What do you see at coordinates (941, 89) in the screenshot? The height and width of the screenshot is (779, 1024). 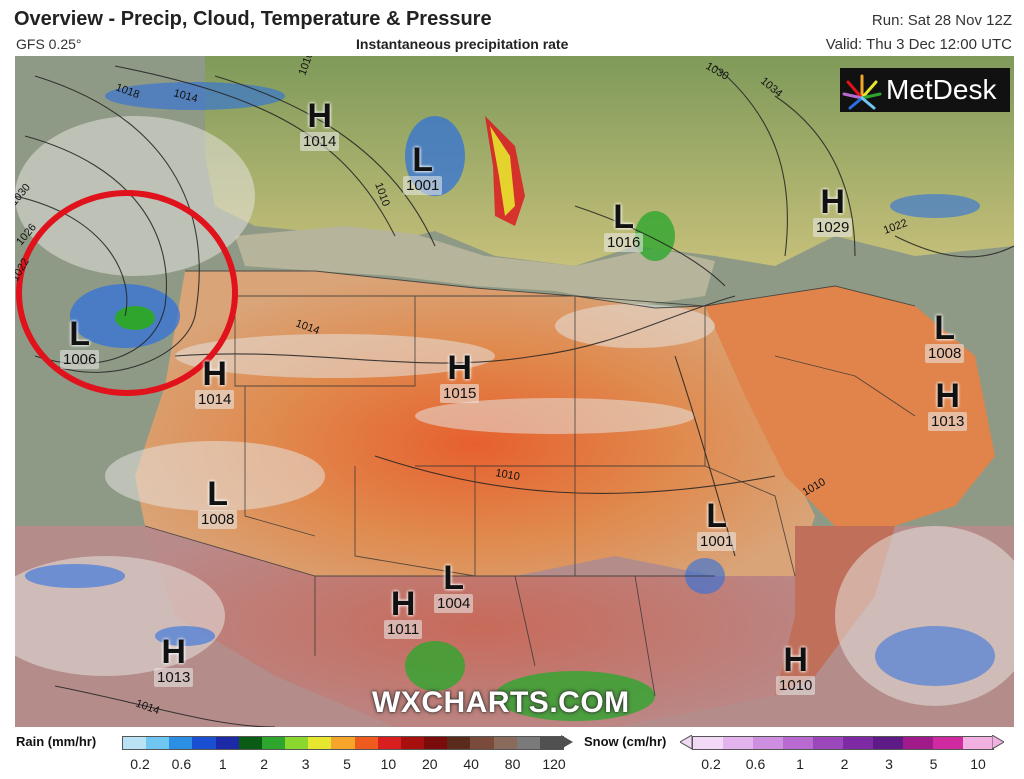 I see `logo-text: MetDesk` at bounding box center [941, 89].